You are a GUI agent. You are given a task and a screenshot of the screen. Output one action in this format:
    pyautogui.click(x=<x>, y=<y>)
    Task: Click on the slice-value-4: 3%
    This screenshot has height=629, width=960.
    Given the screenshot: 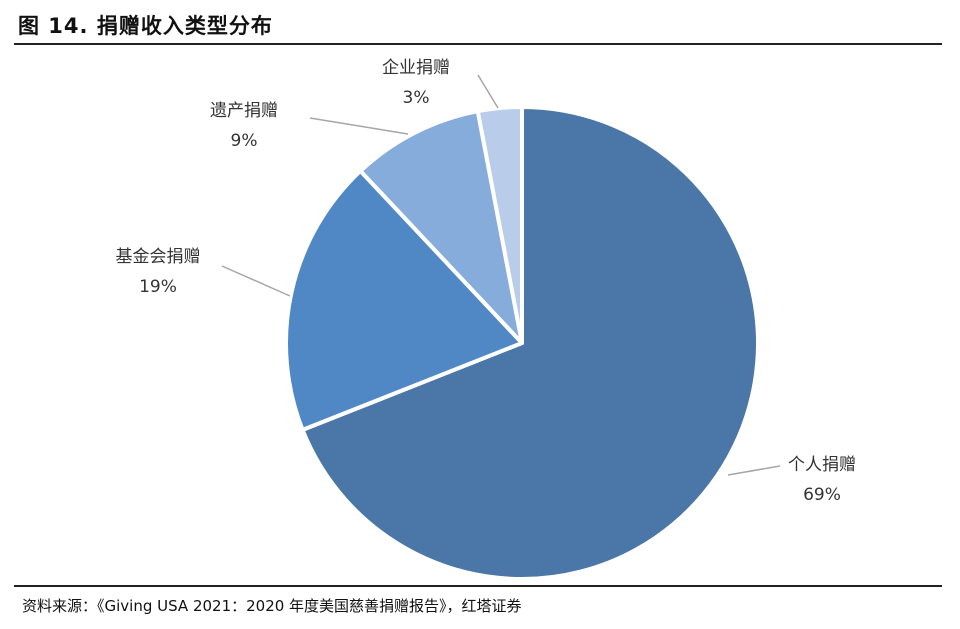 What is the action you would take?
    pyautogui.click(x=416, y=98)
    